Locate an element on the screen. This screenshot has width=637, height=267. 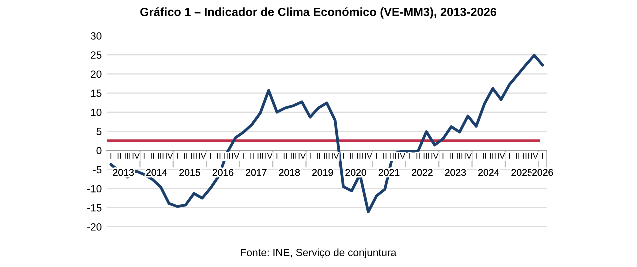
annotation: 2018 is located at coordinates (289, 172).